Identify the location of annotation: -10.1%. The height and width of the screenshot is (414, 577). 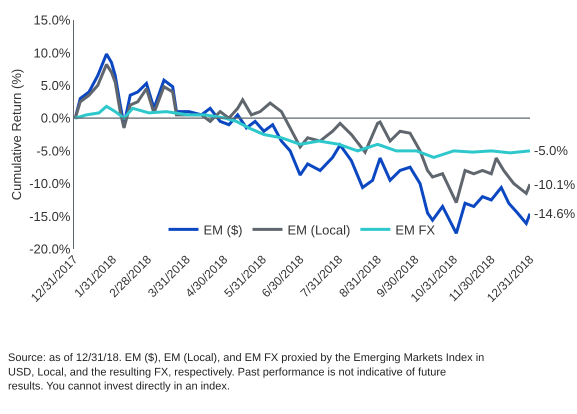
(555, 184).